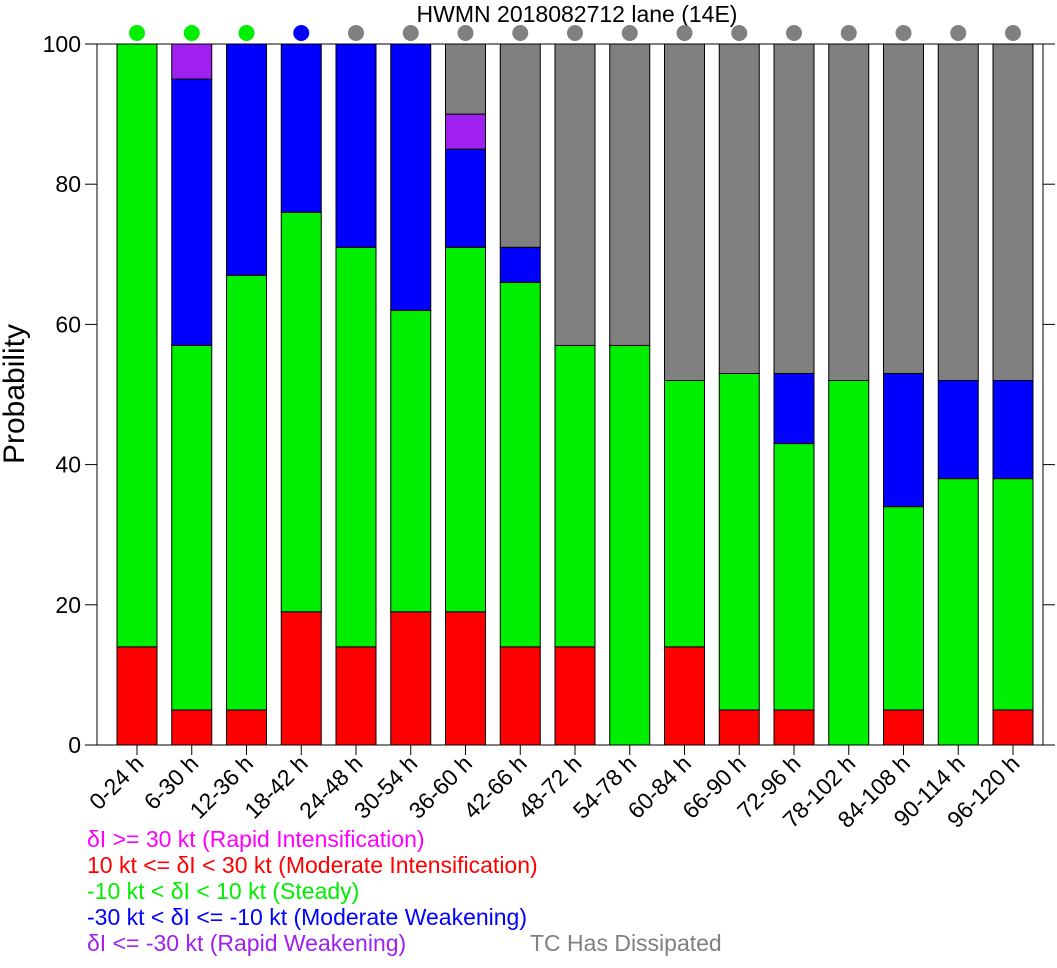 This screenshot has height=968, width=1057. I want to click on top-dot-90-114-h, so click(958, 33).